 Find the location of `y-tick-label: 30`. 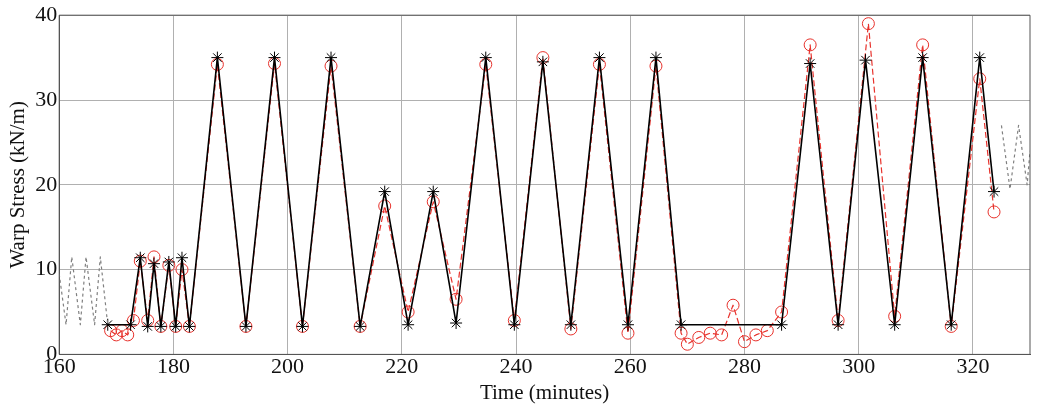

y-tick-label: 30 is located at coordinates (46, 98).